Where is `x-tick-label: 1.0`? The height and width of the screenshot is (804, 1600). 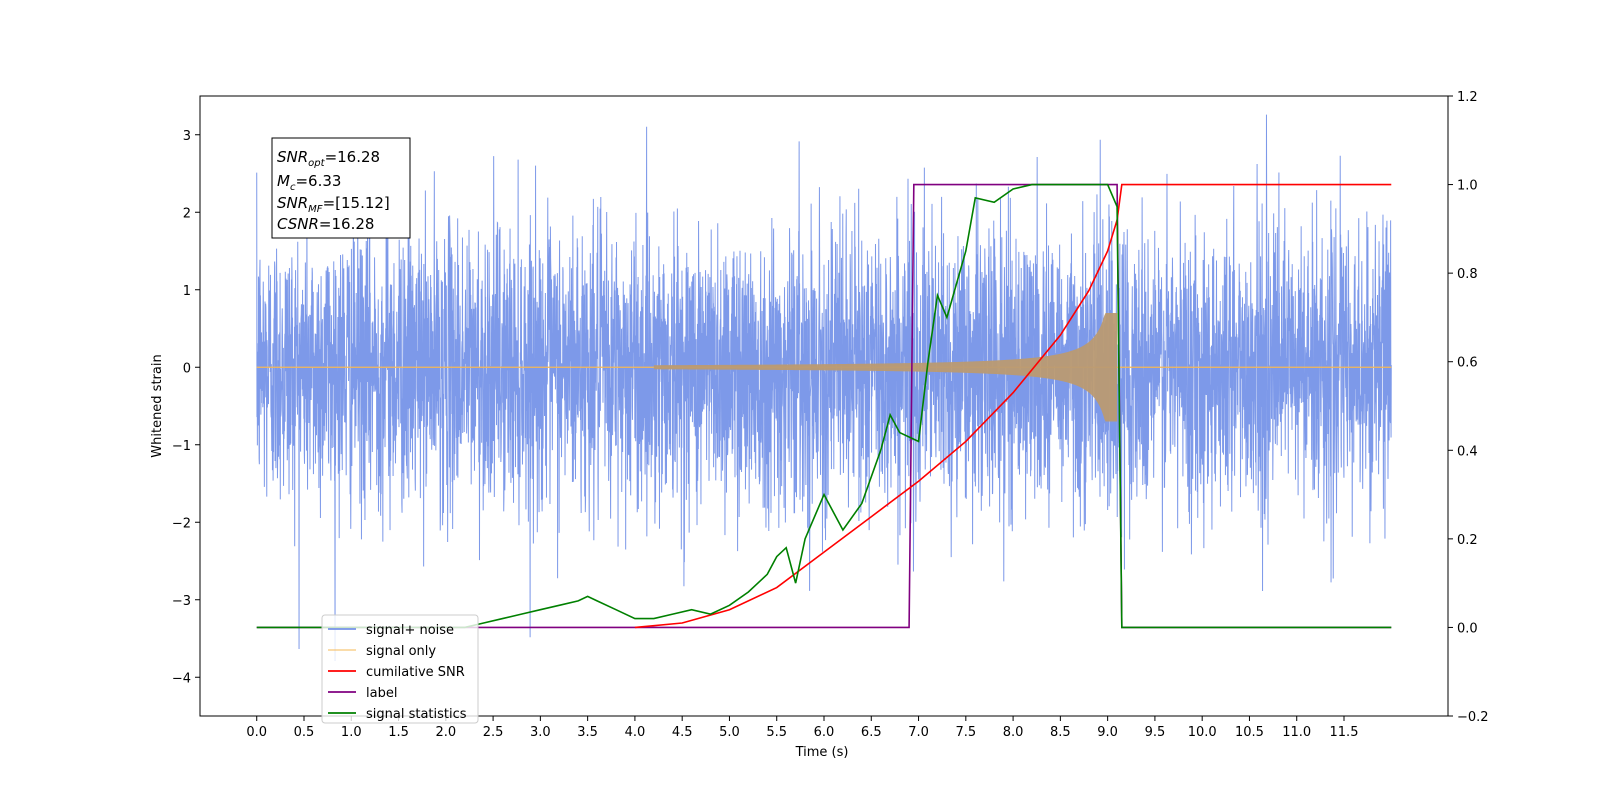
x-tick-label: 1.0 is located at coordinates (351, 732).